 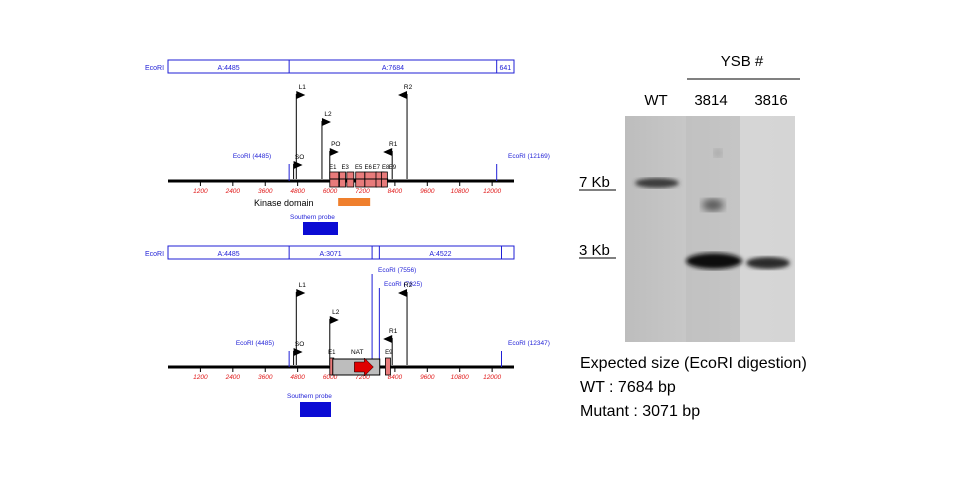 What do you see at coordinates (354, 202) in the screenshot?
I see `kinase-domain-bar` at bounding box center [354, 202].